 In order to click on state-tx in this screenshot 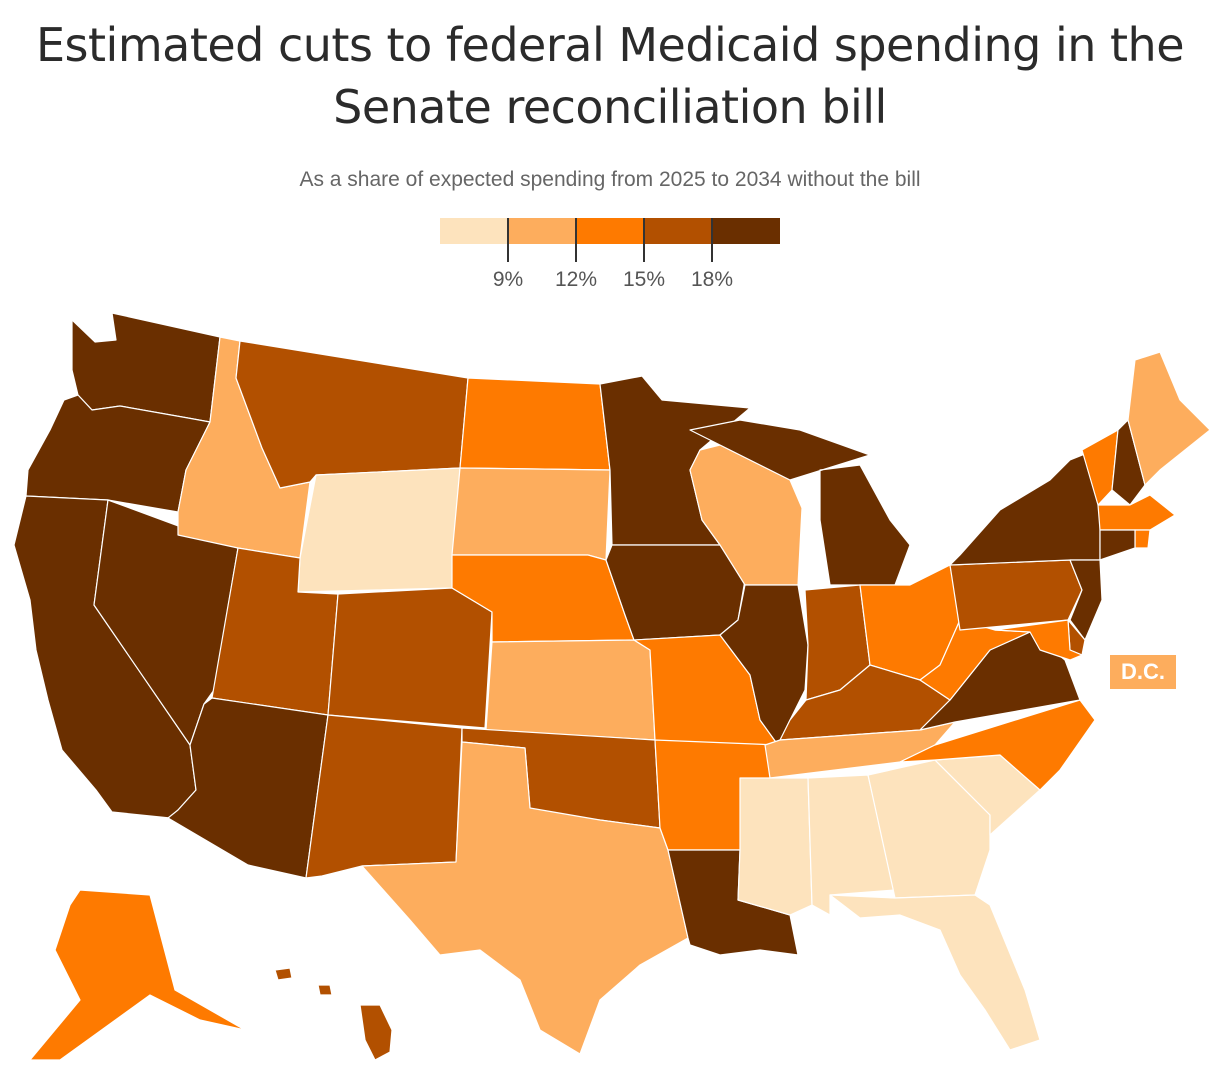, I will do `click(525, 898)`.